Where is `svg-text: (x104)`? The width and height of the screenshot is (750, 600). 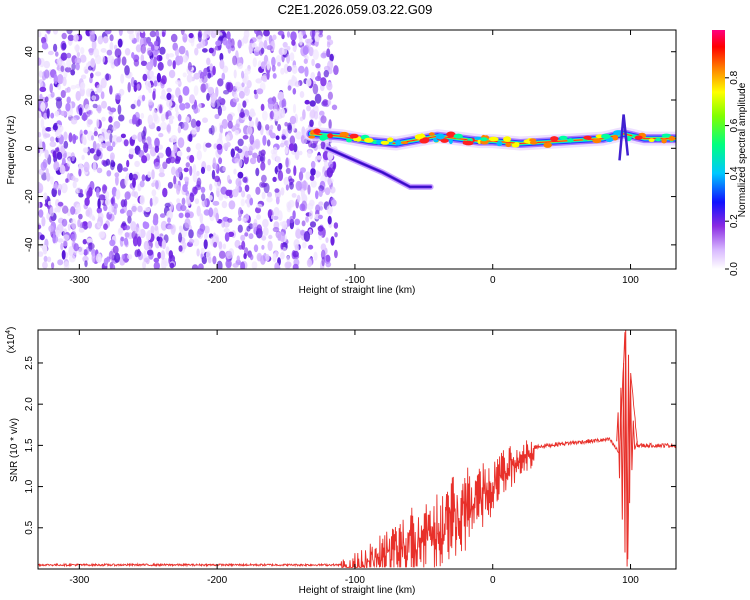
svg-text: (x104) is located at coordinates (11, 340).